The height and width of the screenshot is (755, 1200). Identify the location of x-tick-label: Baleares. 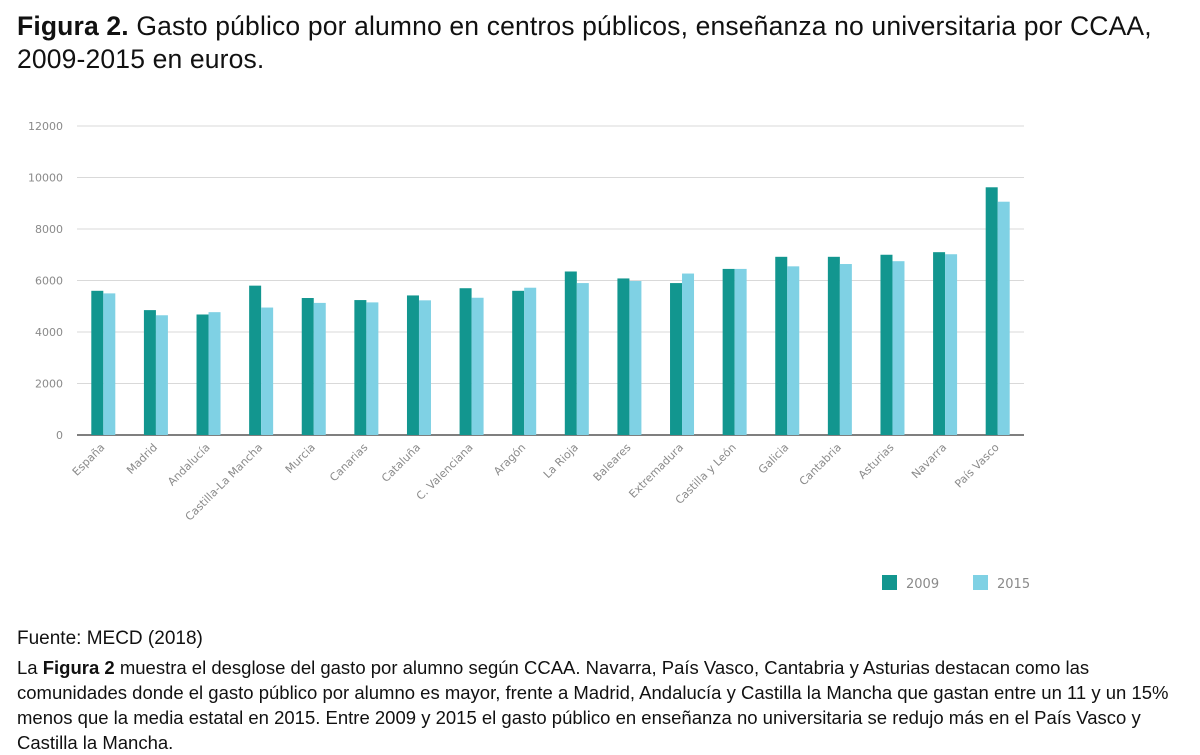
(612, 462).